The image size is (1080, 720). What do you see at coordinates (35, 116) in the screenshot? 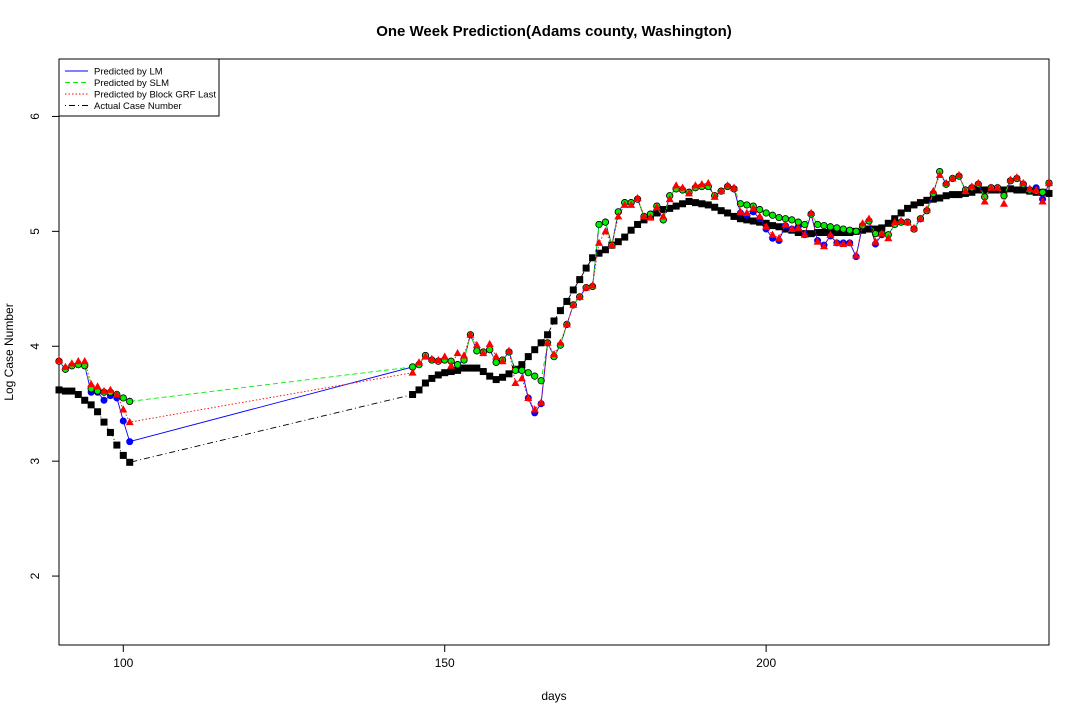
I see `y-tick-label: 6` at bounding box center [35, 116].